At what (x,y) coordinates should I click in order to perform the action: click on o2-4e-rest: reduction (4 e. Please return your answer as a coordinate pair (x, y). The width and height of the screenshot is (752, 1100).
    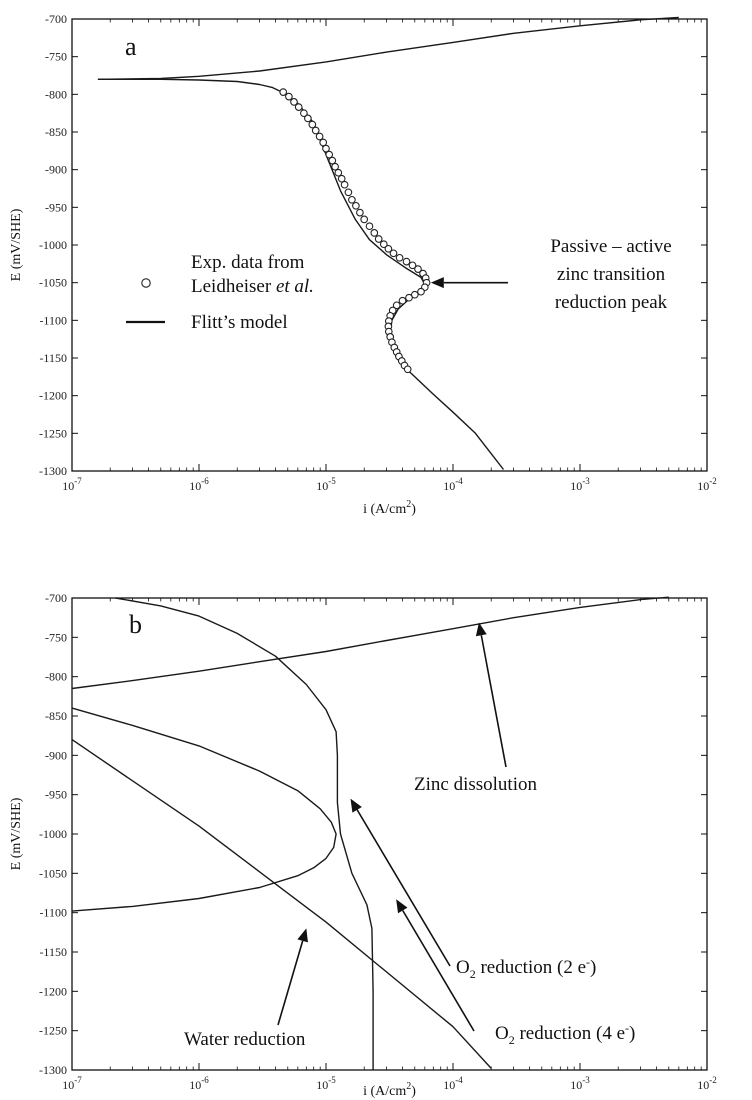
    Looking at the image, I should click on (570, 1033).